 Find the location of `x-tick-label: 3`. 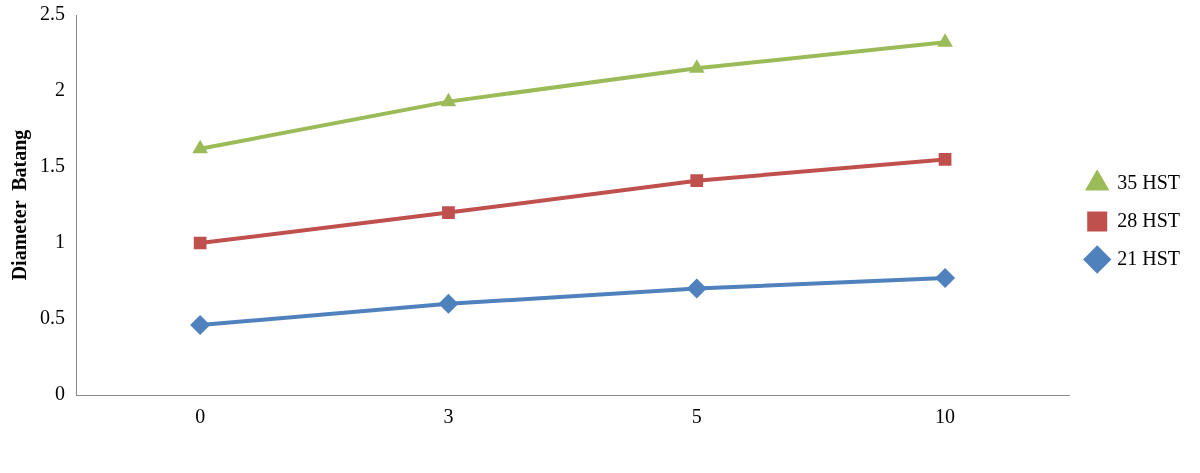

x-tick-label: 3 is located at coordinates (448, 416).